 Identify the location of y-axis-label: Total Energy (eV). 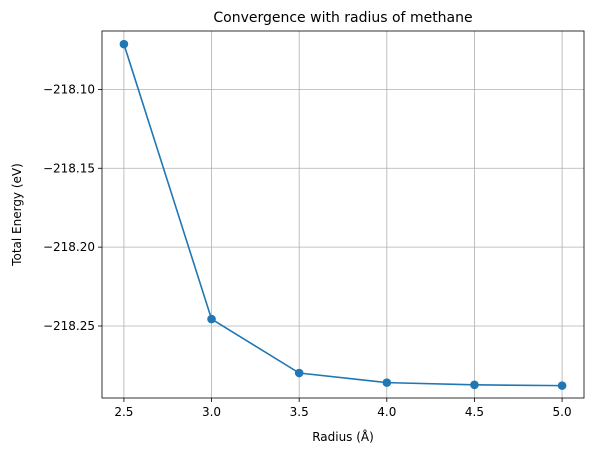
(17, 215).